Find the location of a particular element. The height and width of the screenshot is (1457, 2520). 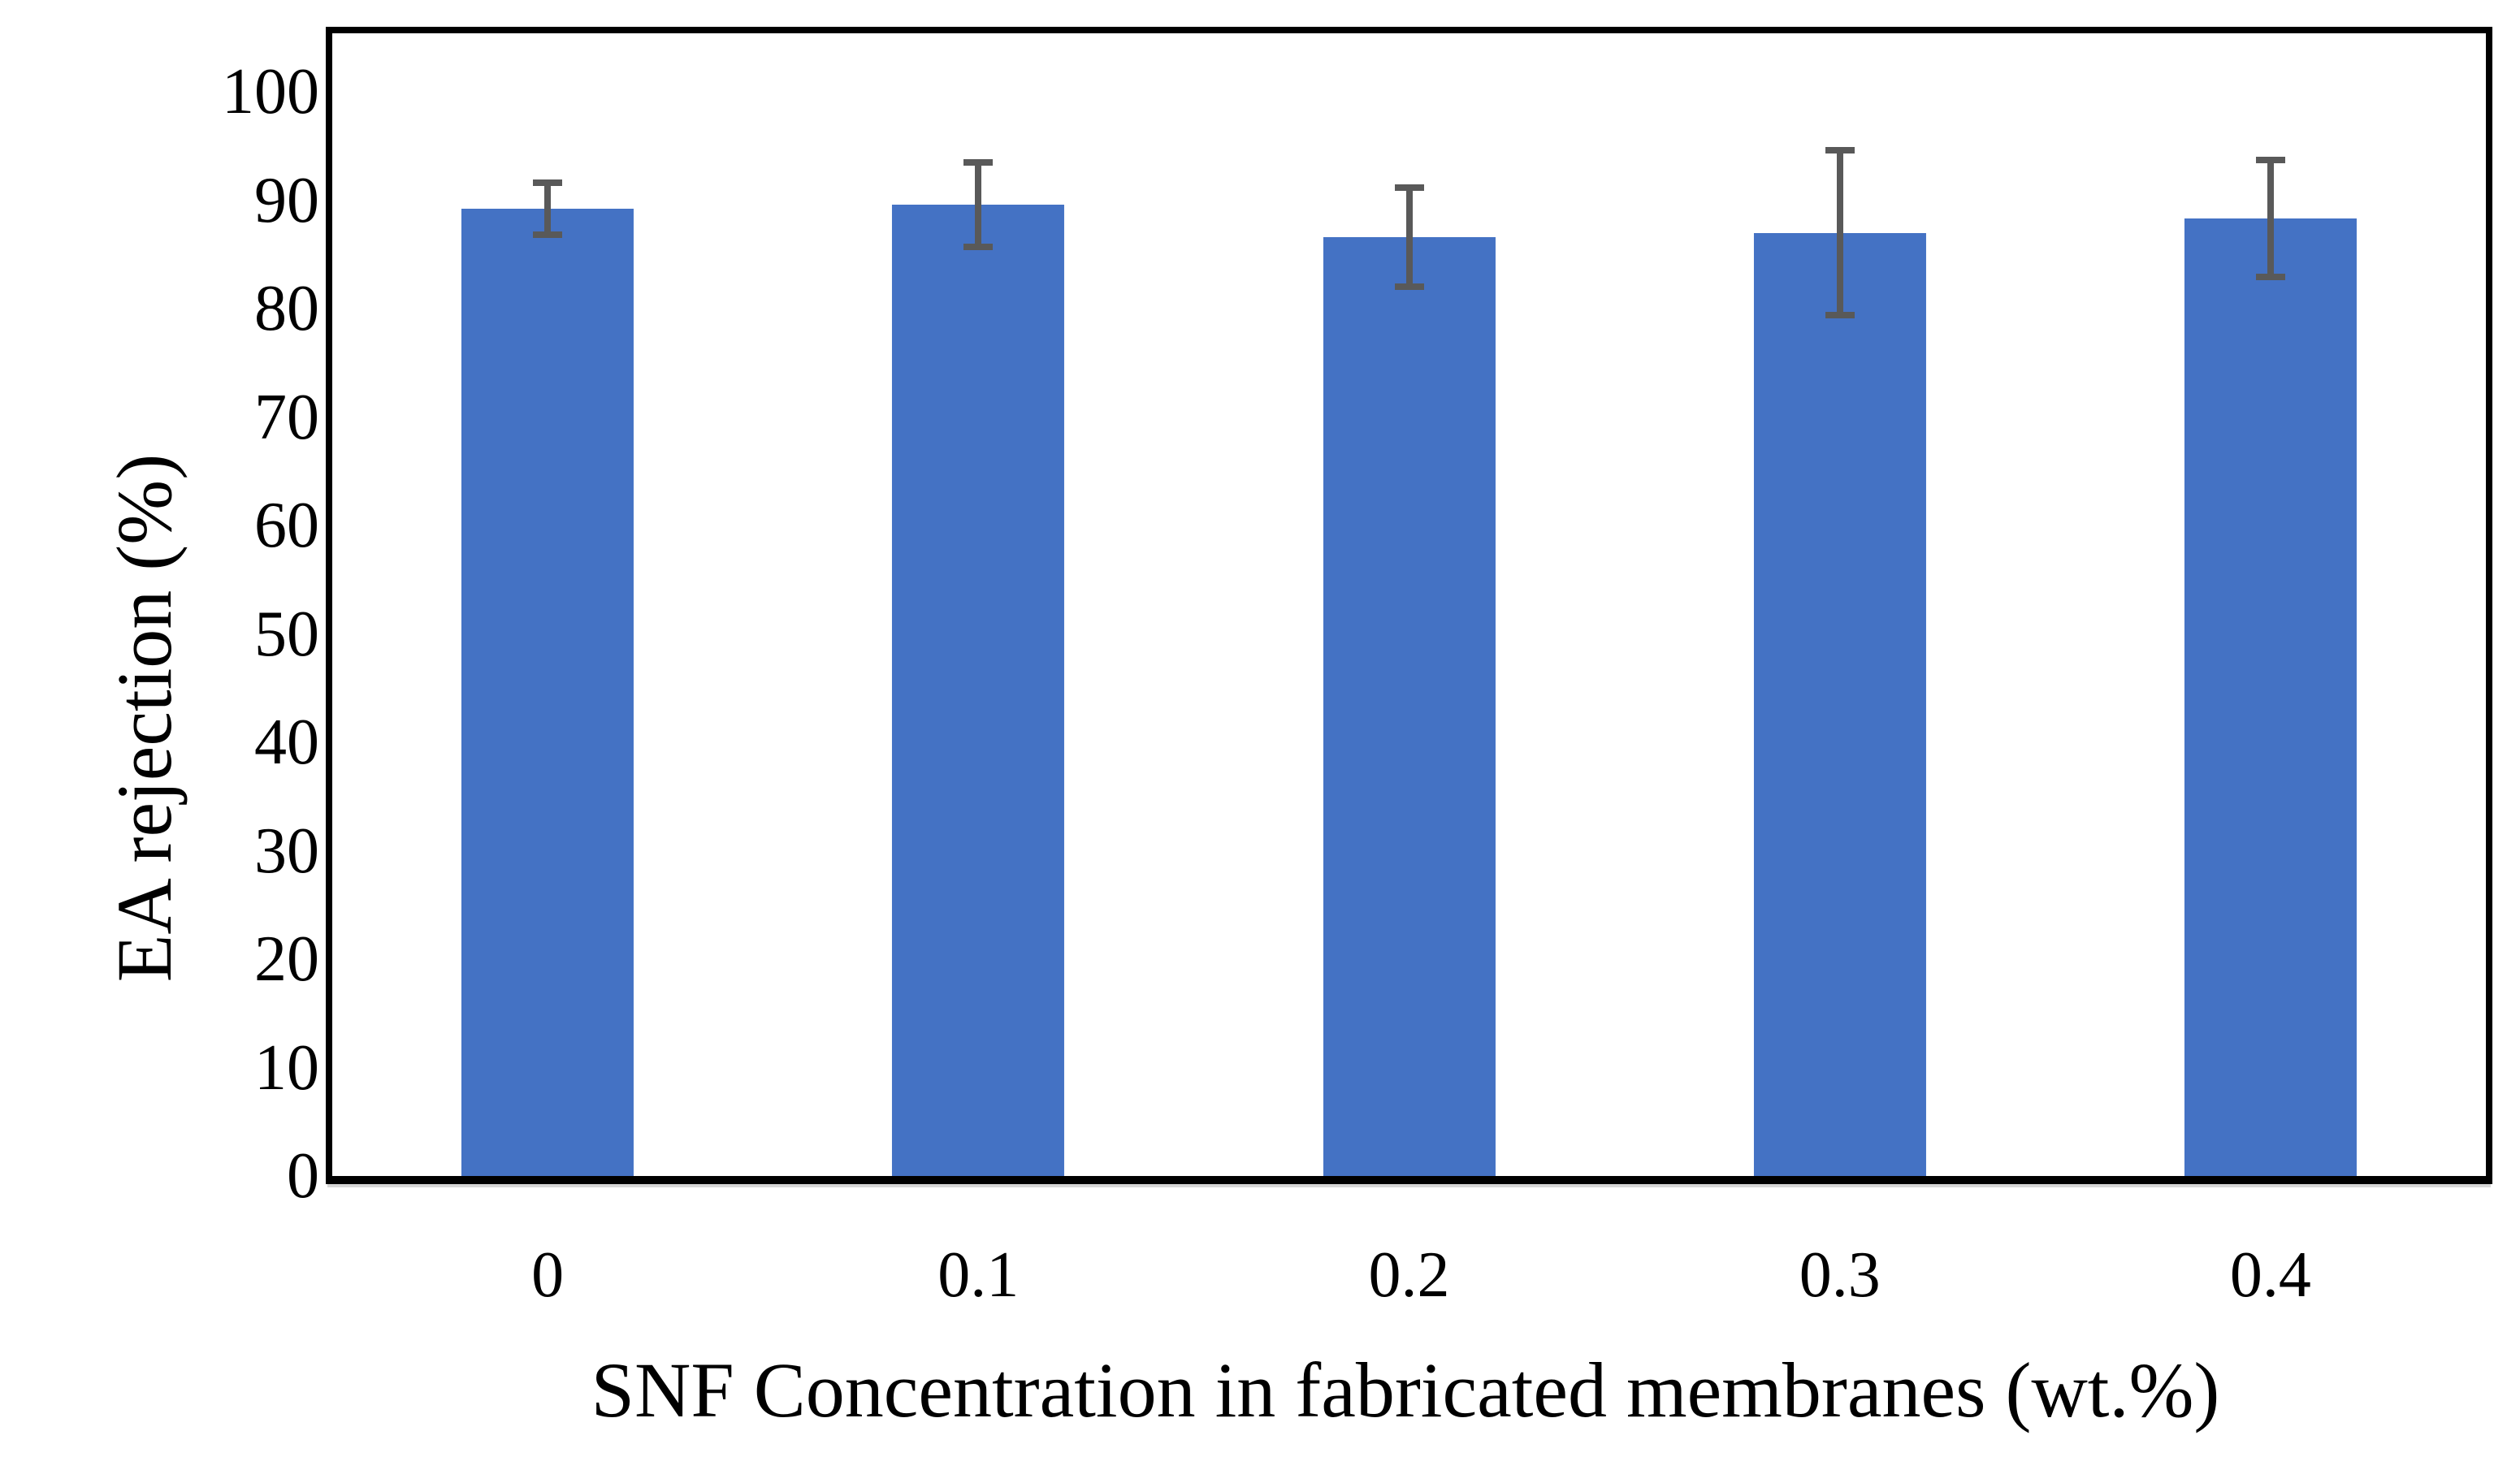

x-tick-label: 0.3 is located at coordinates (1840, 1275).